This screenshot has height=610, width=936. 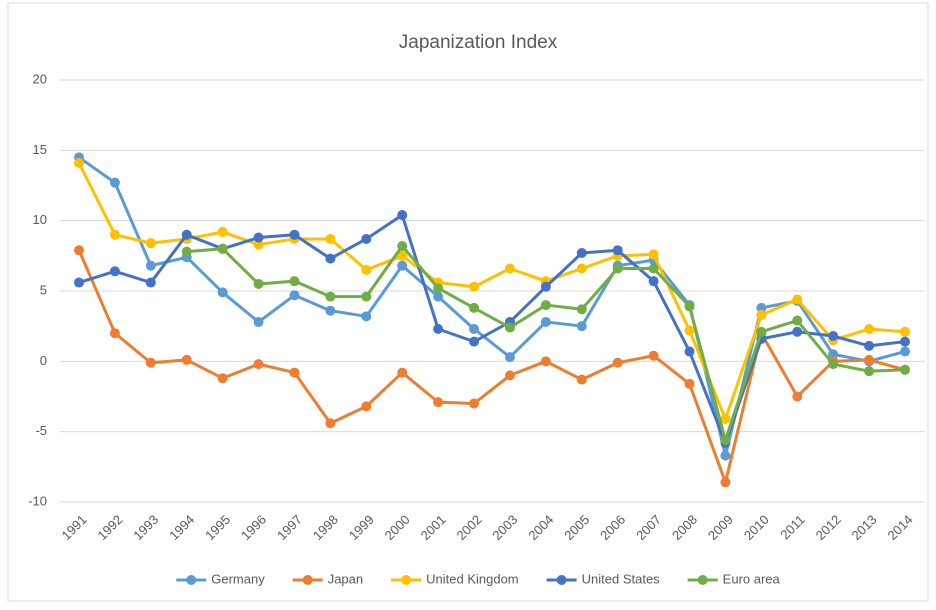 I want to click on legend-label: Japan, so click(x=345, y=578).